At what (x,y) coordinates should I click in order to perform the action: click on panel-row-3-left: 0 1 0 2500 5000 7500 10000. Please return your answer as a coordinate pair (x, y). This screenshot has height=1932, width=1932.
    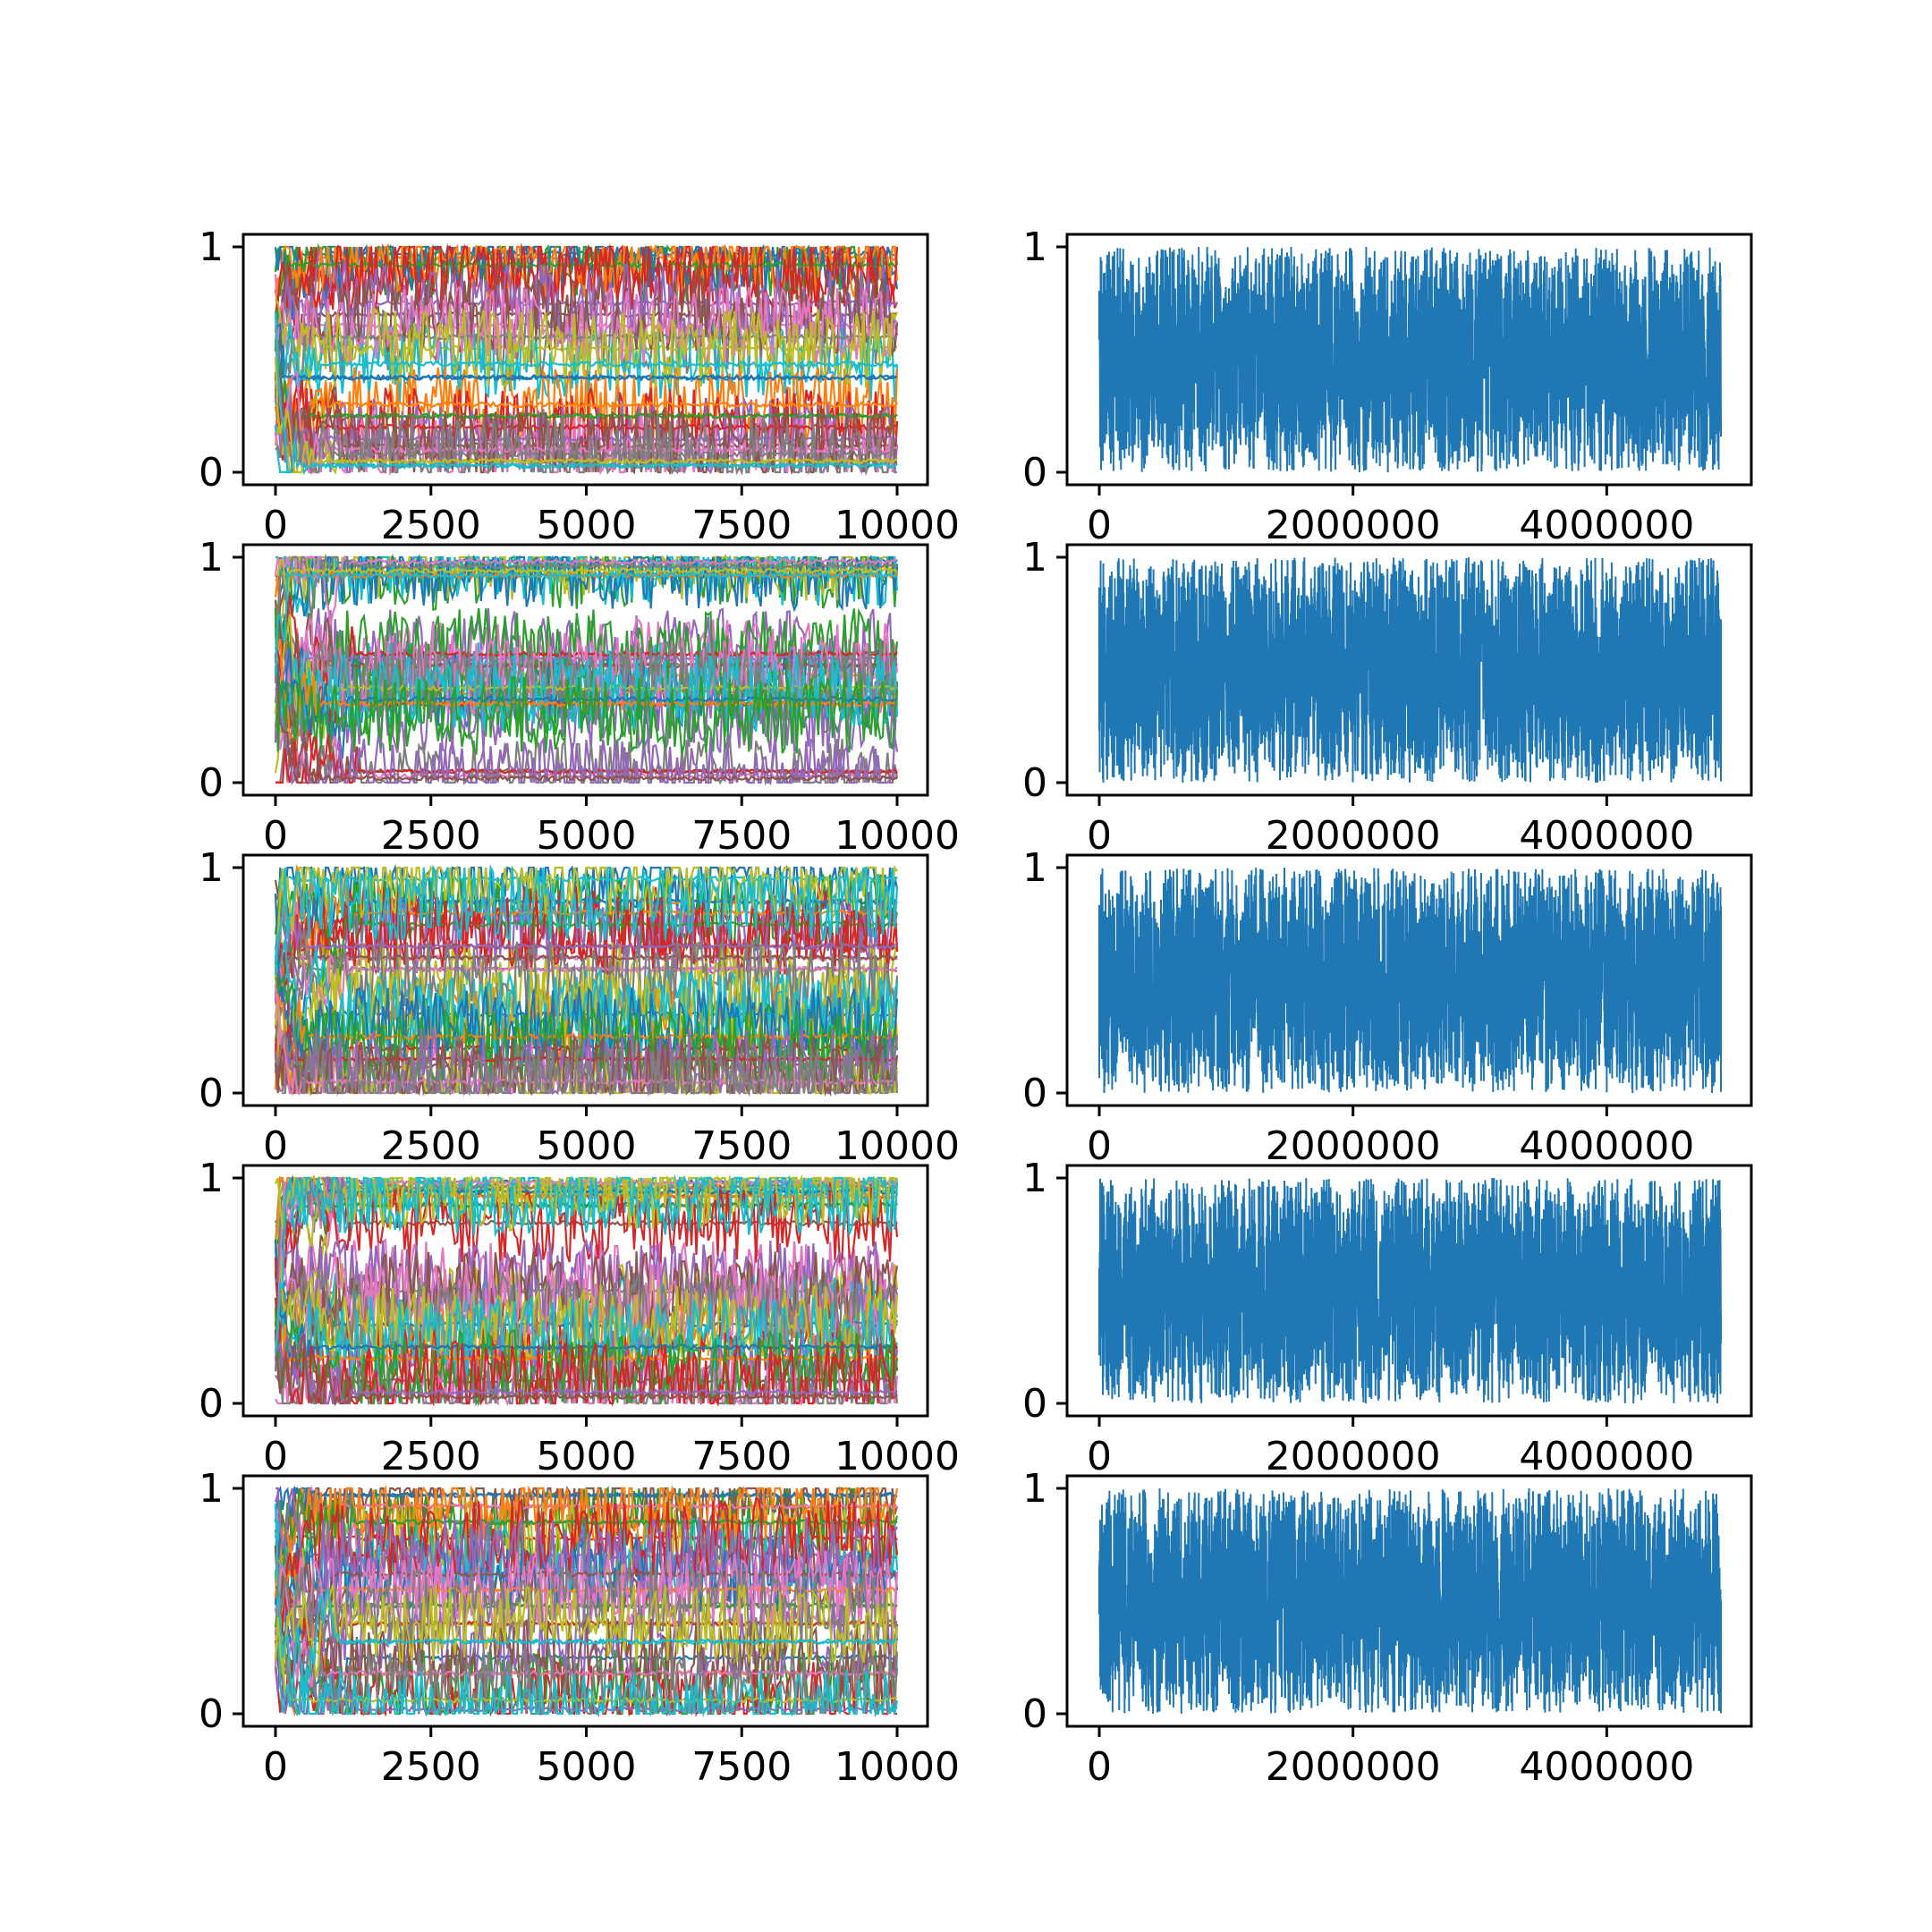
    Looking at the image, I should click on (579, 1007).